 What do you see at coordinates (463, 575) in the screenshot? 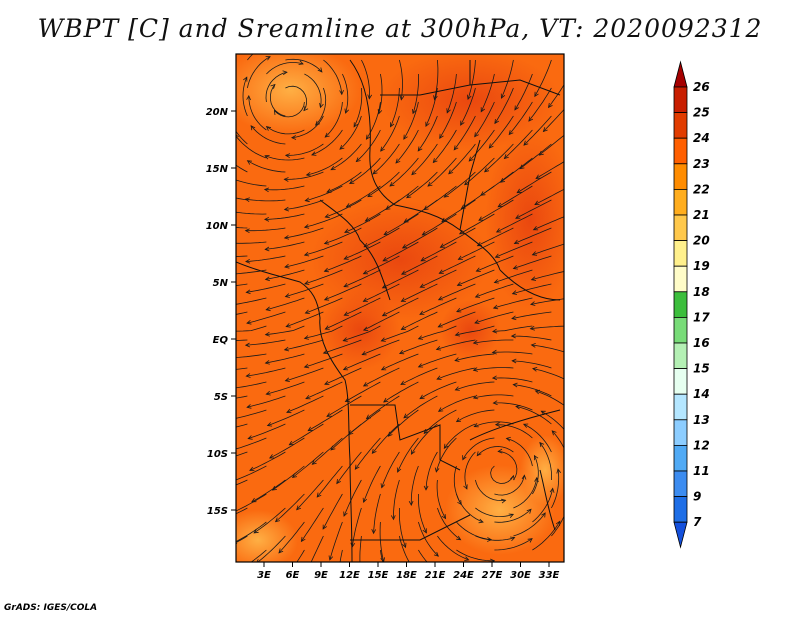
I see `lon-label: 24E` at bounding box center [463, 575].